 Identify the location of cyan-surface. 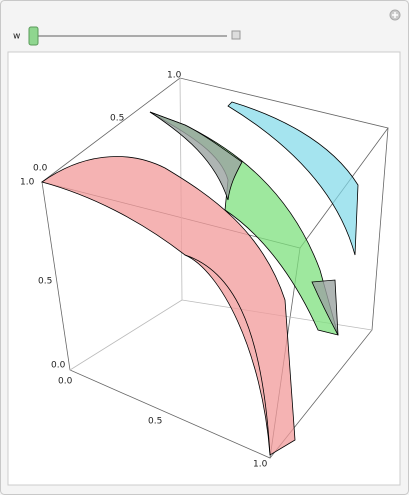
(293, 178).